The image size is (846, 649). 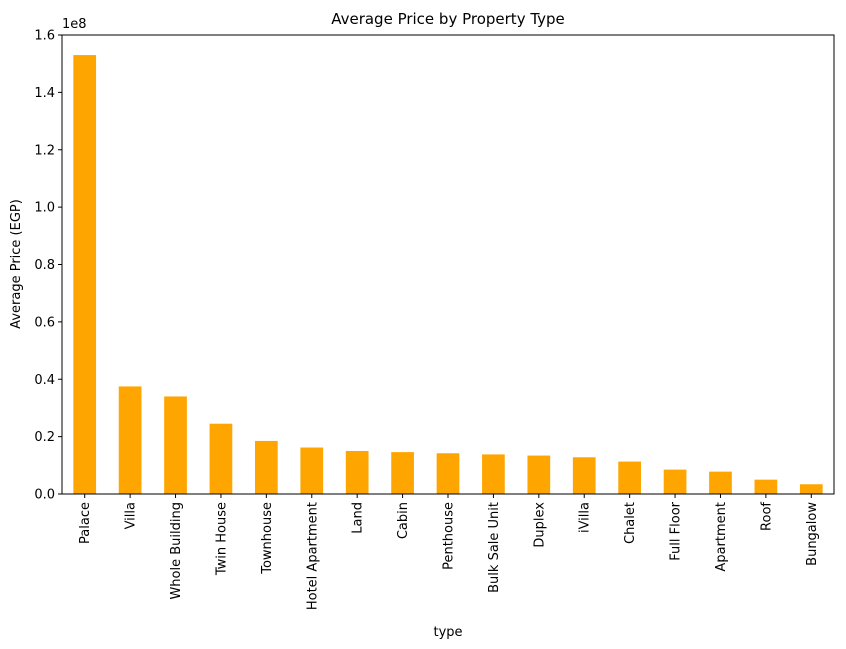 I want to click on x-tick-label: Chalet, so click(x=630, y=523).